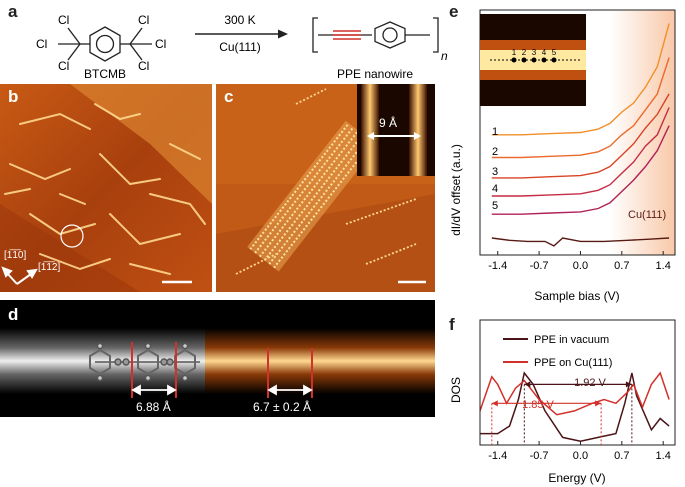 The width and height of the screenshot is (685, 487). Describe the element at coordinates (19, 275) in the screenshot. I see `direction-arrows` at that location.